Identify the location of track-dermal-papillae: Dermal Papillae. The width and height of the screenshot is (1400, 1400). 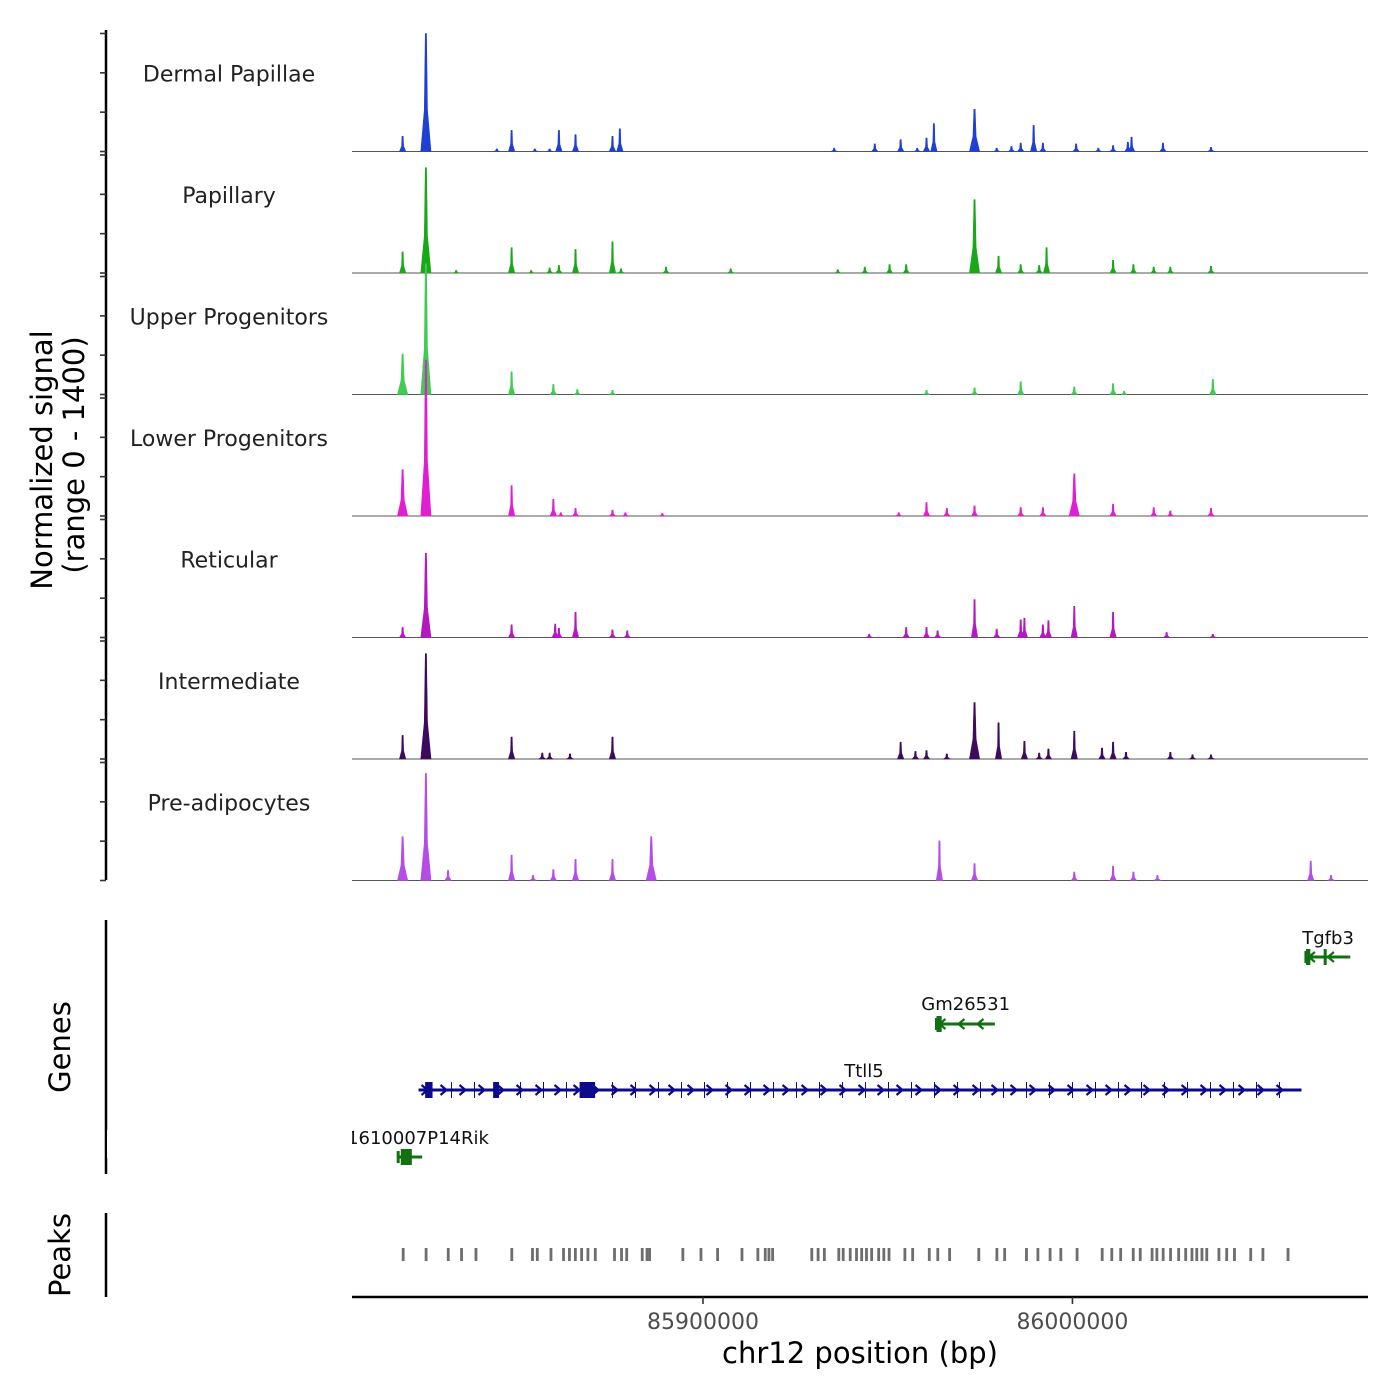
(755, 92).